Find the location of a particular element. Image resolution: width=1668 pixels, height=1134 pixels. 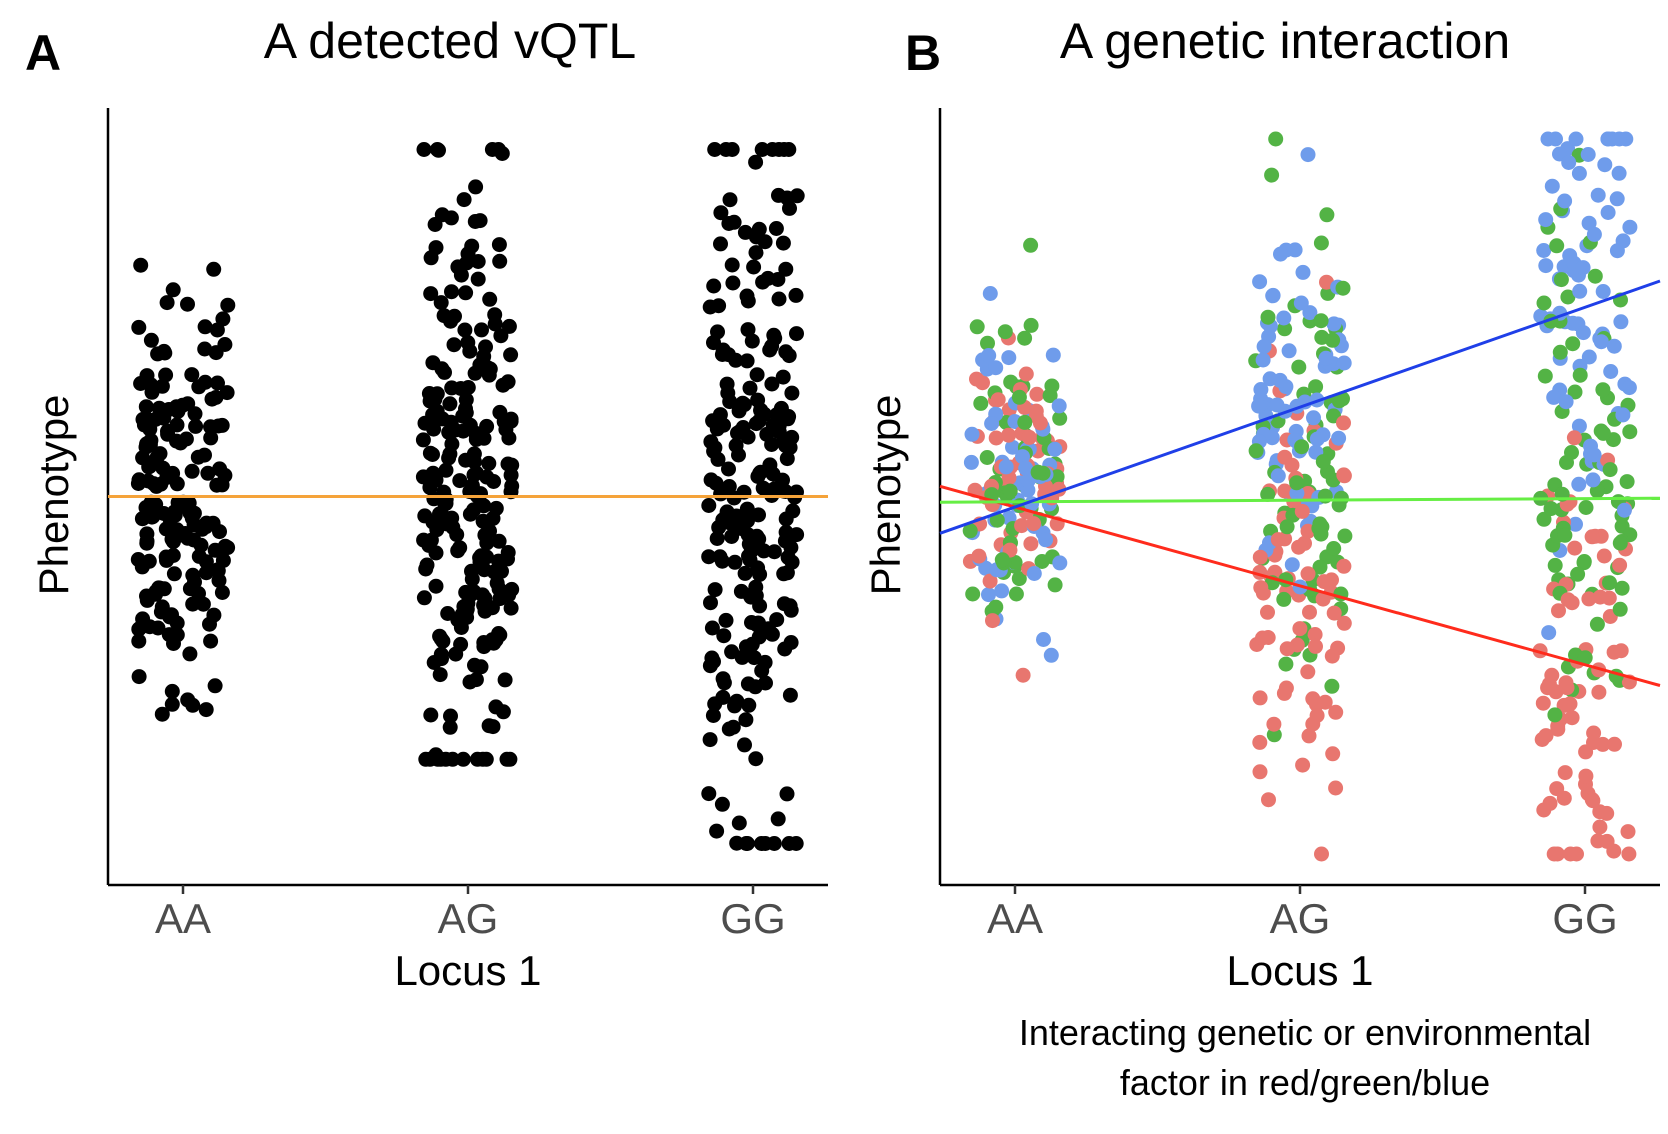

x-tick-label-gg: GG is located at coordinates (752, 918).